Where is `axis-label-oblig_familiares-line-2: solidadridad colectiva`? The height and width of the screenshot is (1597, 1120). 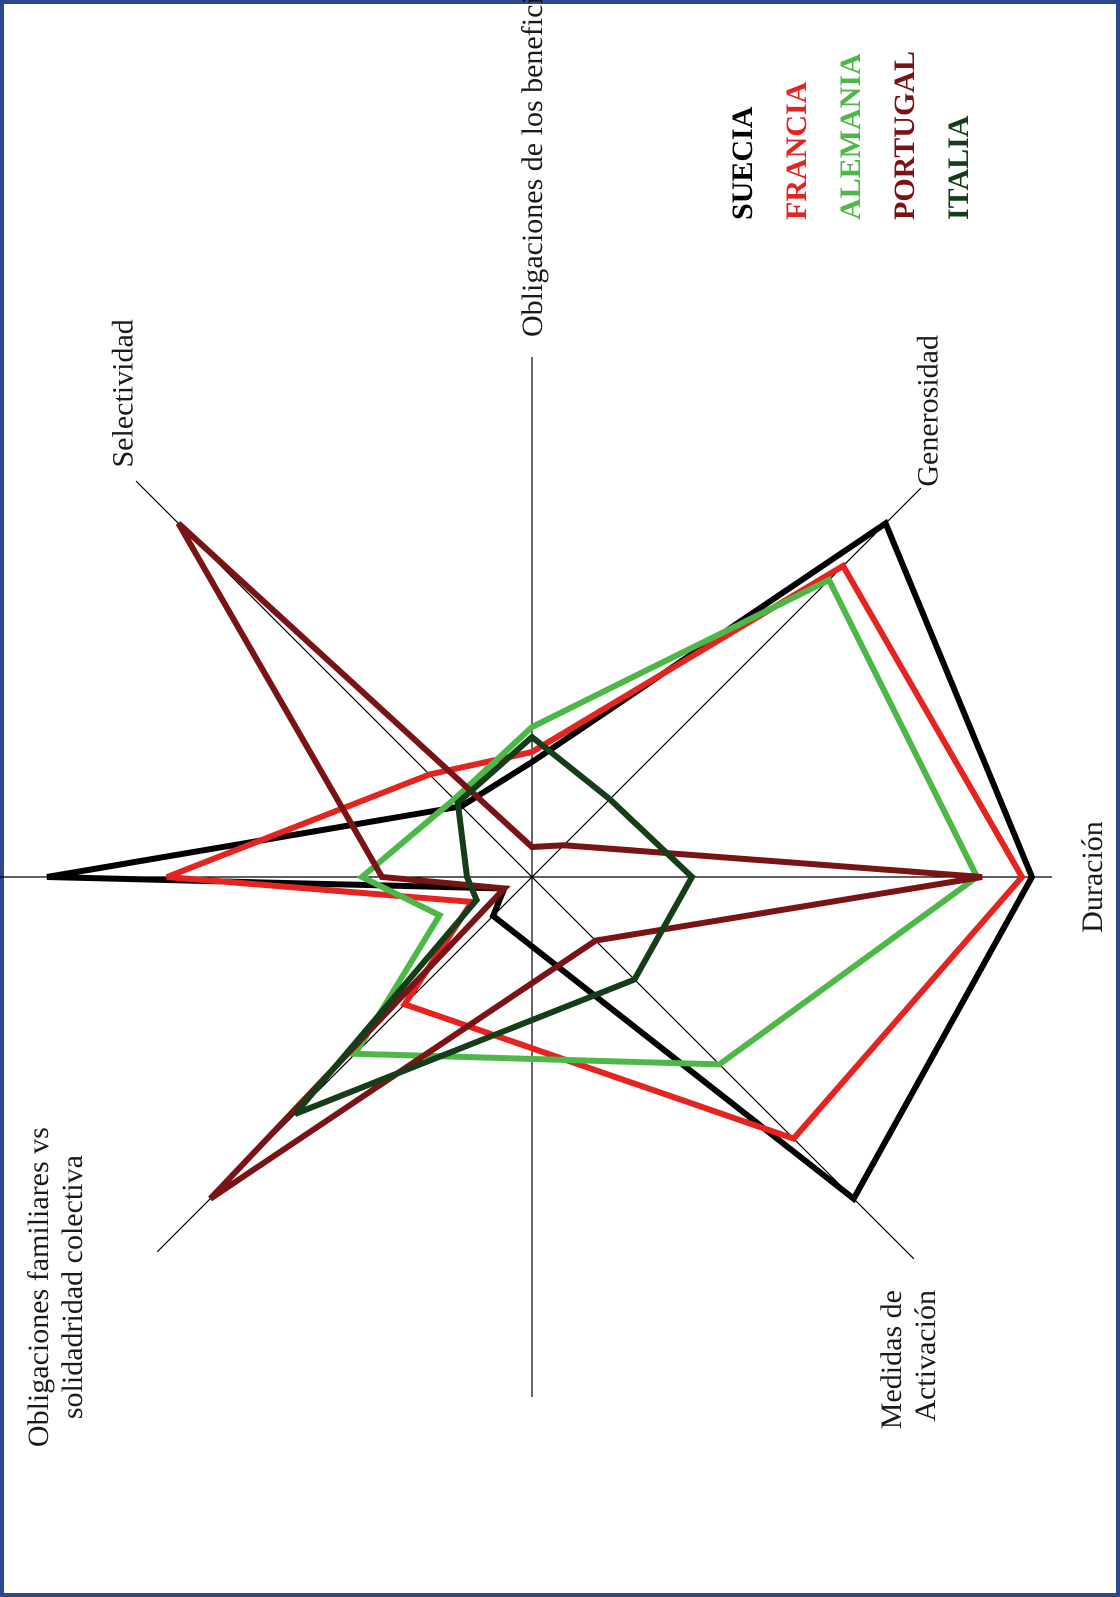 axis-label-oblig_familiares-line-2: solidadridad colectiva is located at coordinates (72, 1287).